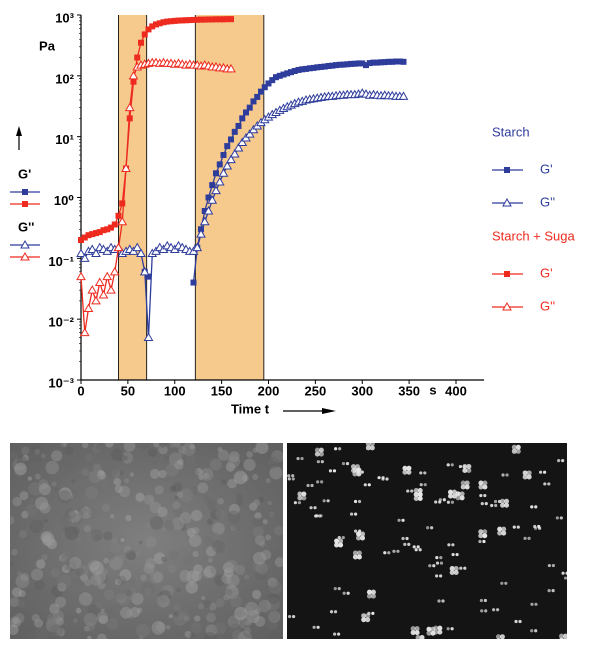 This screenshot has height=653, width=591. What do you see at coordinates (316, 390) in the screenshot?
I see `x-tick-label: 250` at bounding box center [316, 390].